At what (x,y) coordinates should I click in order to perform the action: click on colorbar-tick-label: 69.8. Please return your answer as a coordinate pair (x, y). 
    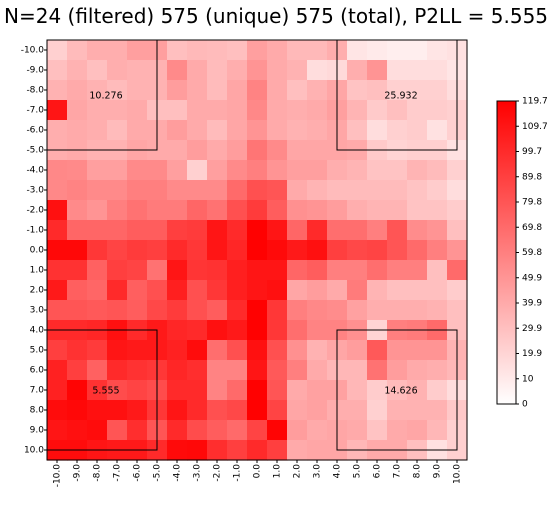
    Looking at the image, I should click on (532, 228).